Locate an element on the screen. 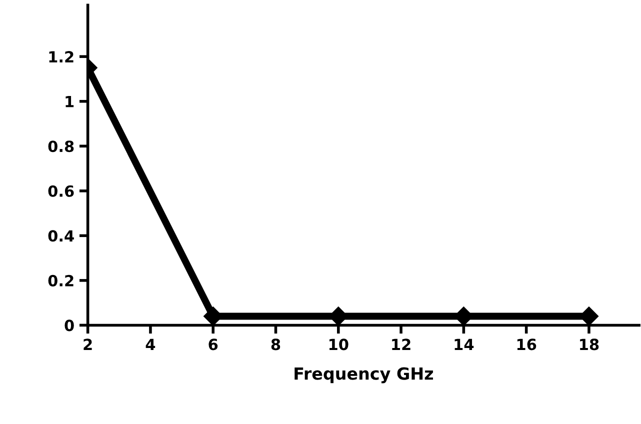  y-tick-label: 1.2 is located at coordinates (61, 56).